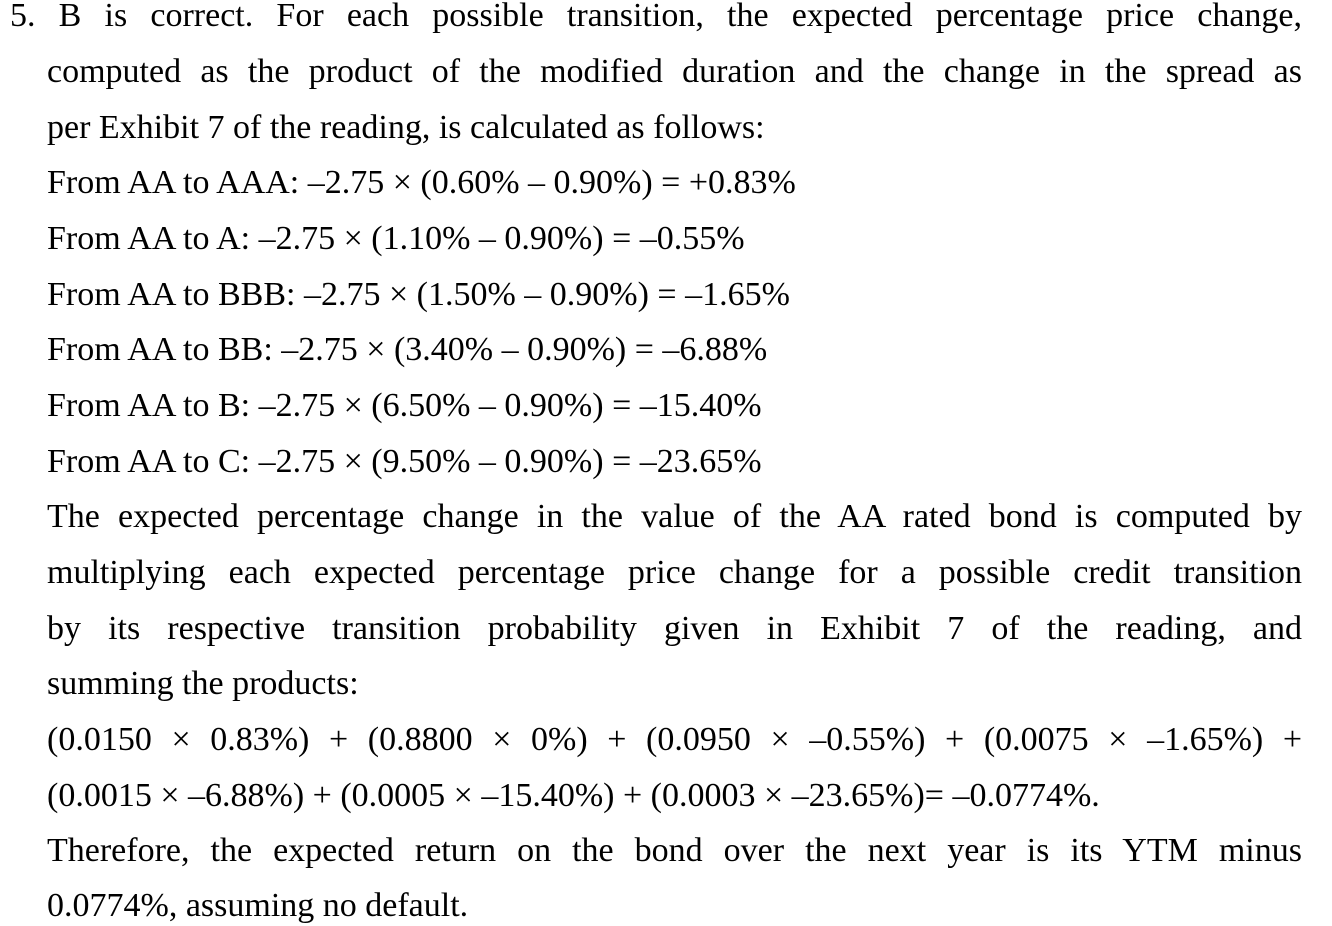  I want to click on explanation-line-4: summing the products:, so click(203, 683).